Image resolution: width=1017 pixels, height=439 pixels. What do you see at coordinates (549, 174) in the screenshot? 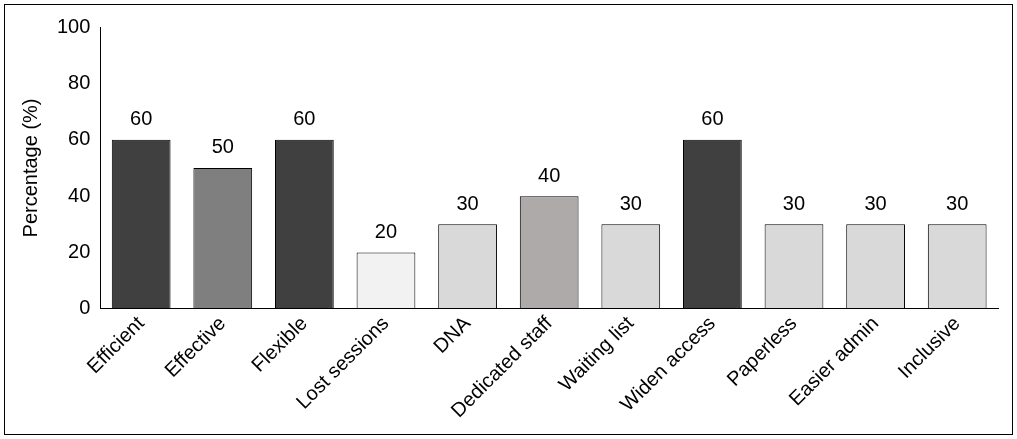
I see `data-label: 40` at bounding box center [549, 174].